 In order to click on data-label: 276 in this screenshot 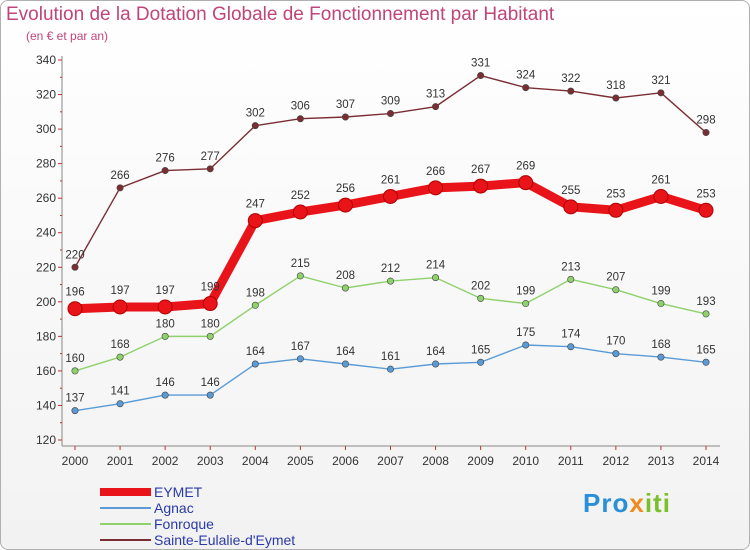, I will do `click(165, 159)`.